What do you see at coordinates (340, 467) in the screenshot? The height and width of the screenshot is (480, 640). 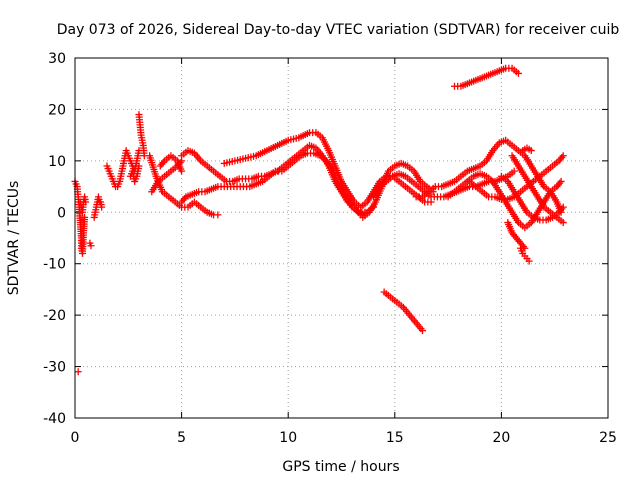 I see `x-axis-title: GPS time / hours` at bounding box center [340, 467].